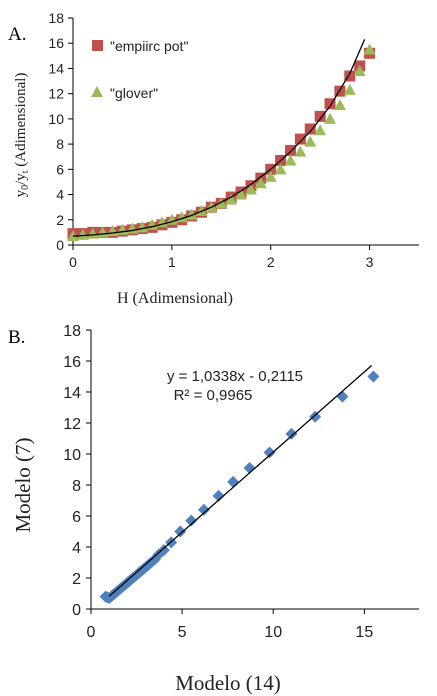 This screenshot has width=437, height=696. Describe the element at coordinates (60, 195) in the screenshot. I see `panel-a-y-tick-label: 4` at that location.